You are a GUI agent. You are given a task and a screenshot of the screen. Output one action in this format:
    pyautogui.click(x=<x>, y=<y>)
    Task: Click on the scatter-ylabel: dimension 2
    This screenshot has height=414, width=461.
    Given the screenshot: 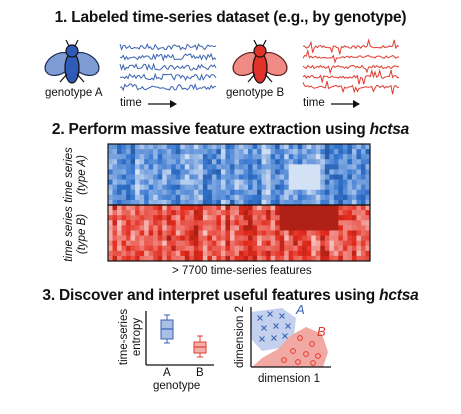 What is the action you would take?
    pyautogui.click(x=240, y=337)
    